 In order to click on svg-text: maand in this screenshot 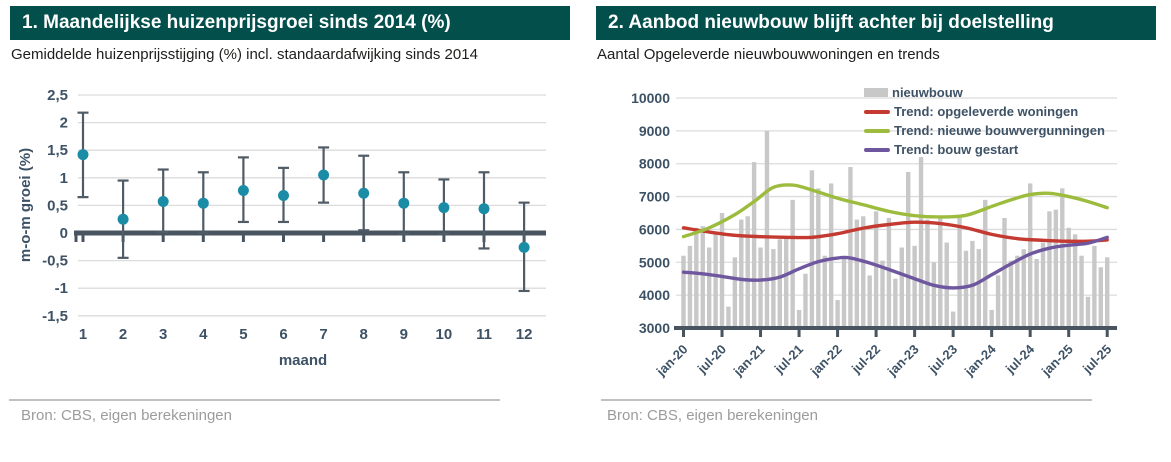, I will do `click(303, 360)`.